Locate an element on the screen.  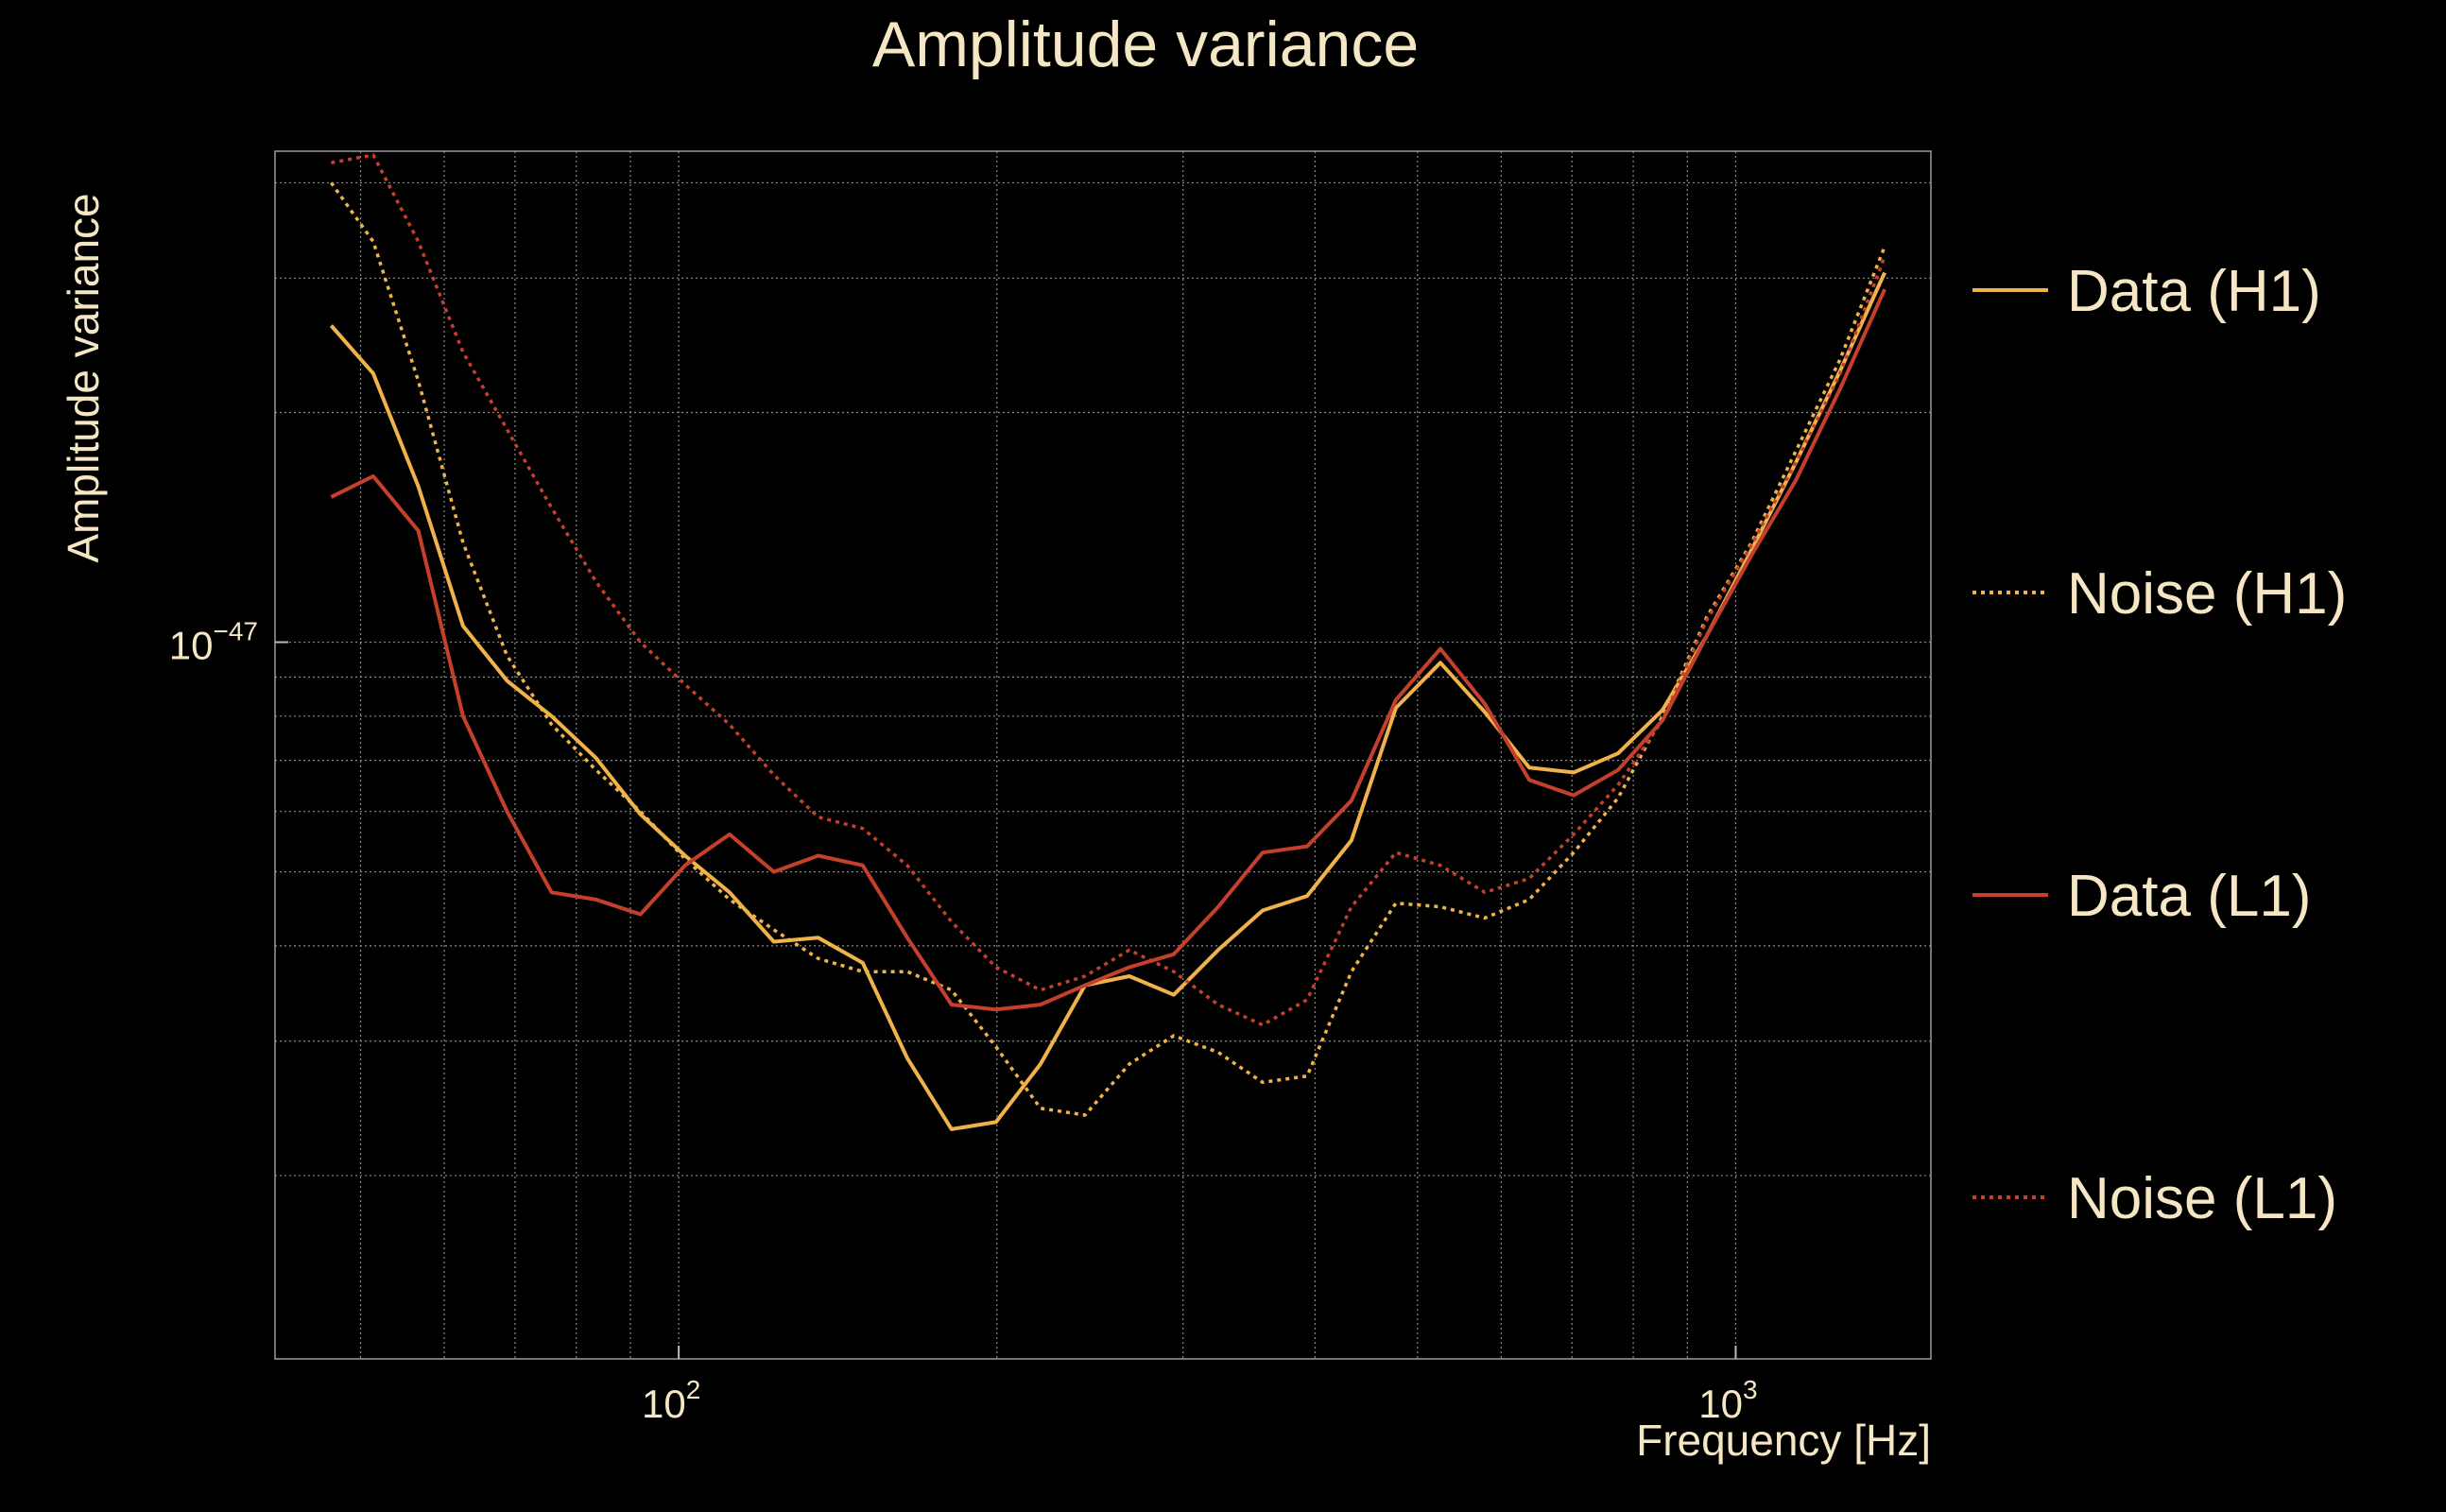
legend-label-noise-h1: Noise (H1) is located at coordinates (2207, 594).